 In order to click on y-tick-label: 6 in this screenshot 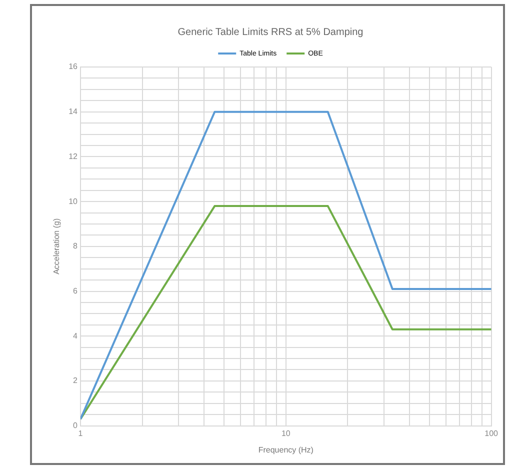, I will do `click(75, 291)`.